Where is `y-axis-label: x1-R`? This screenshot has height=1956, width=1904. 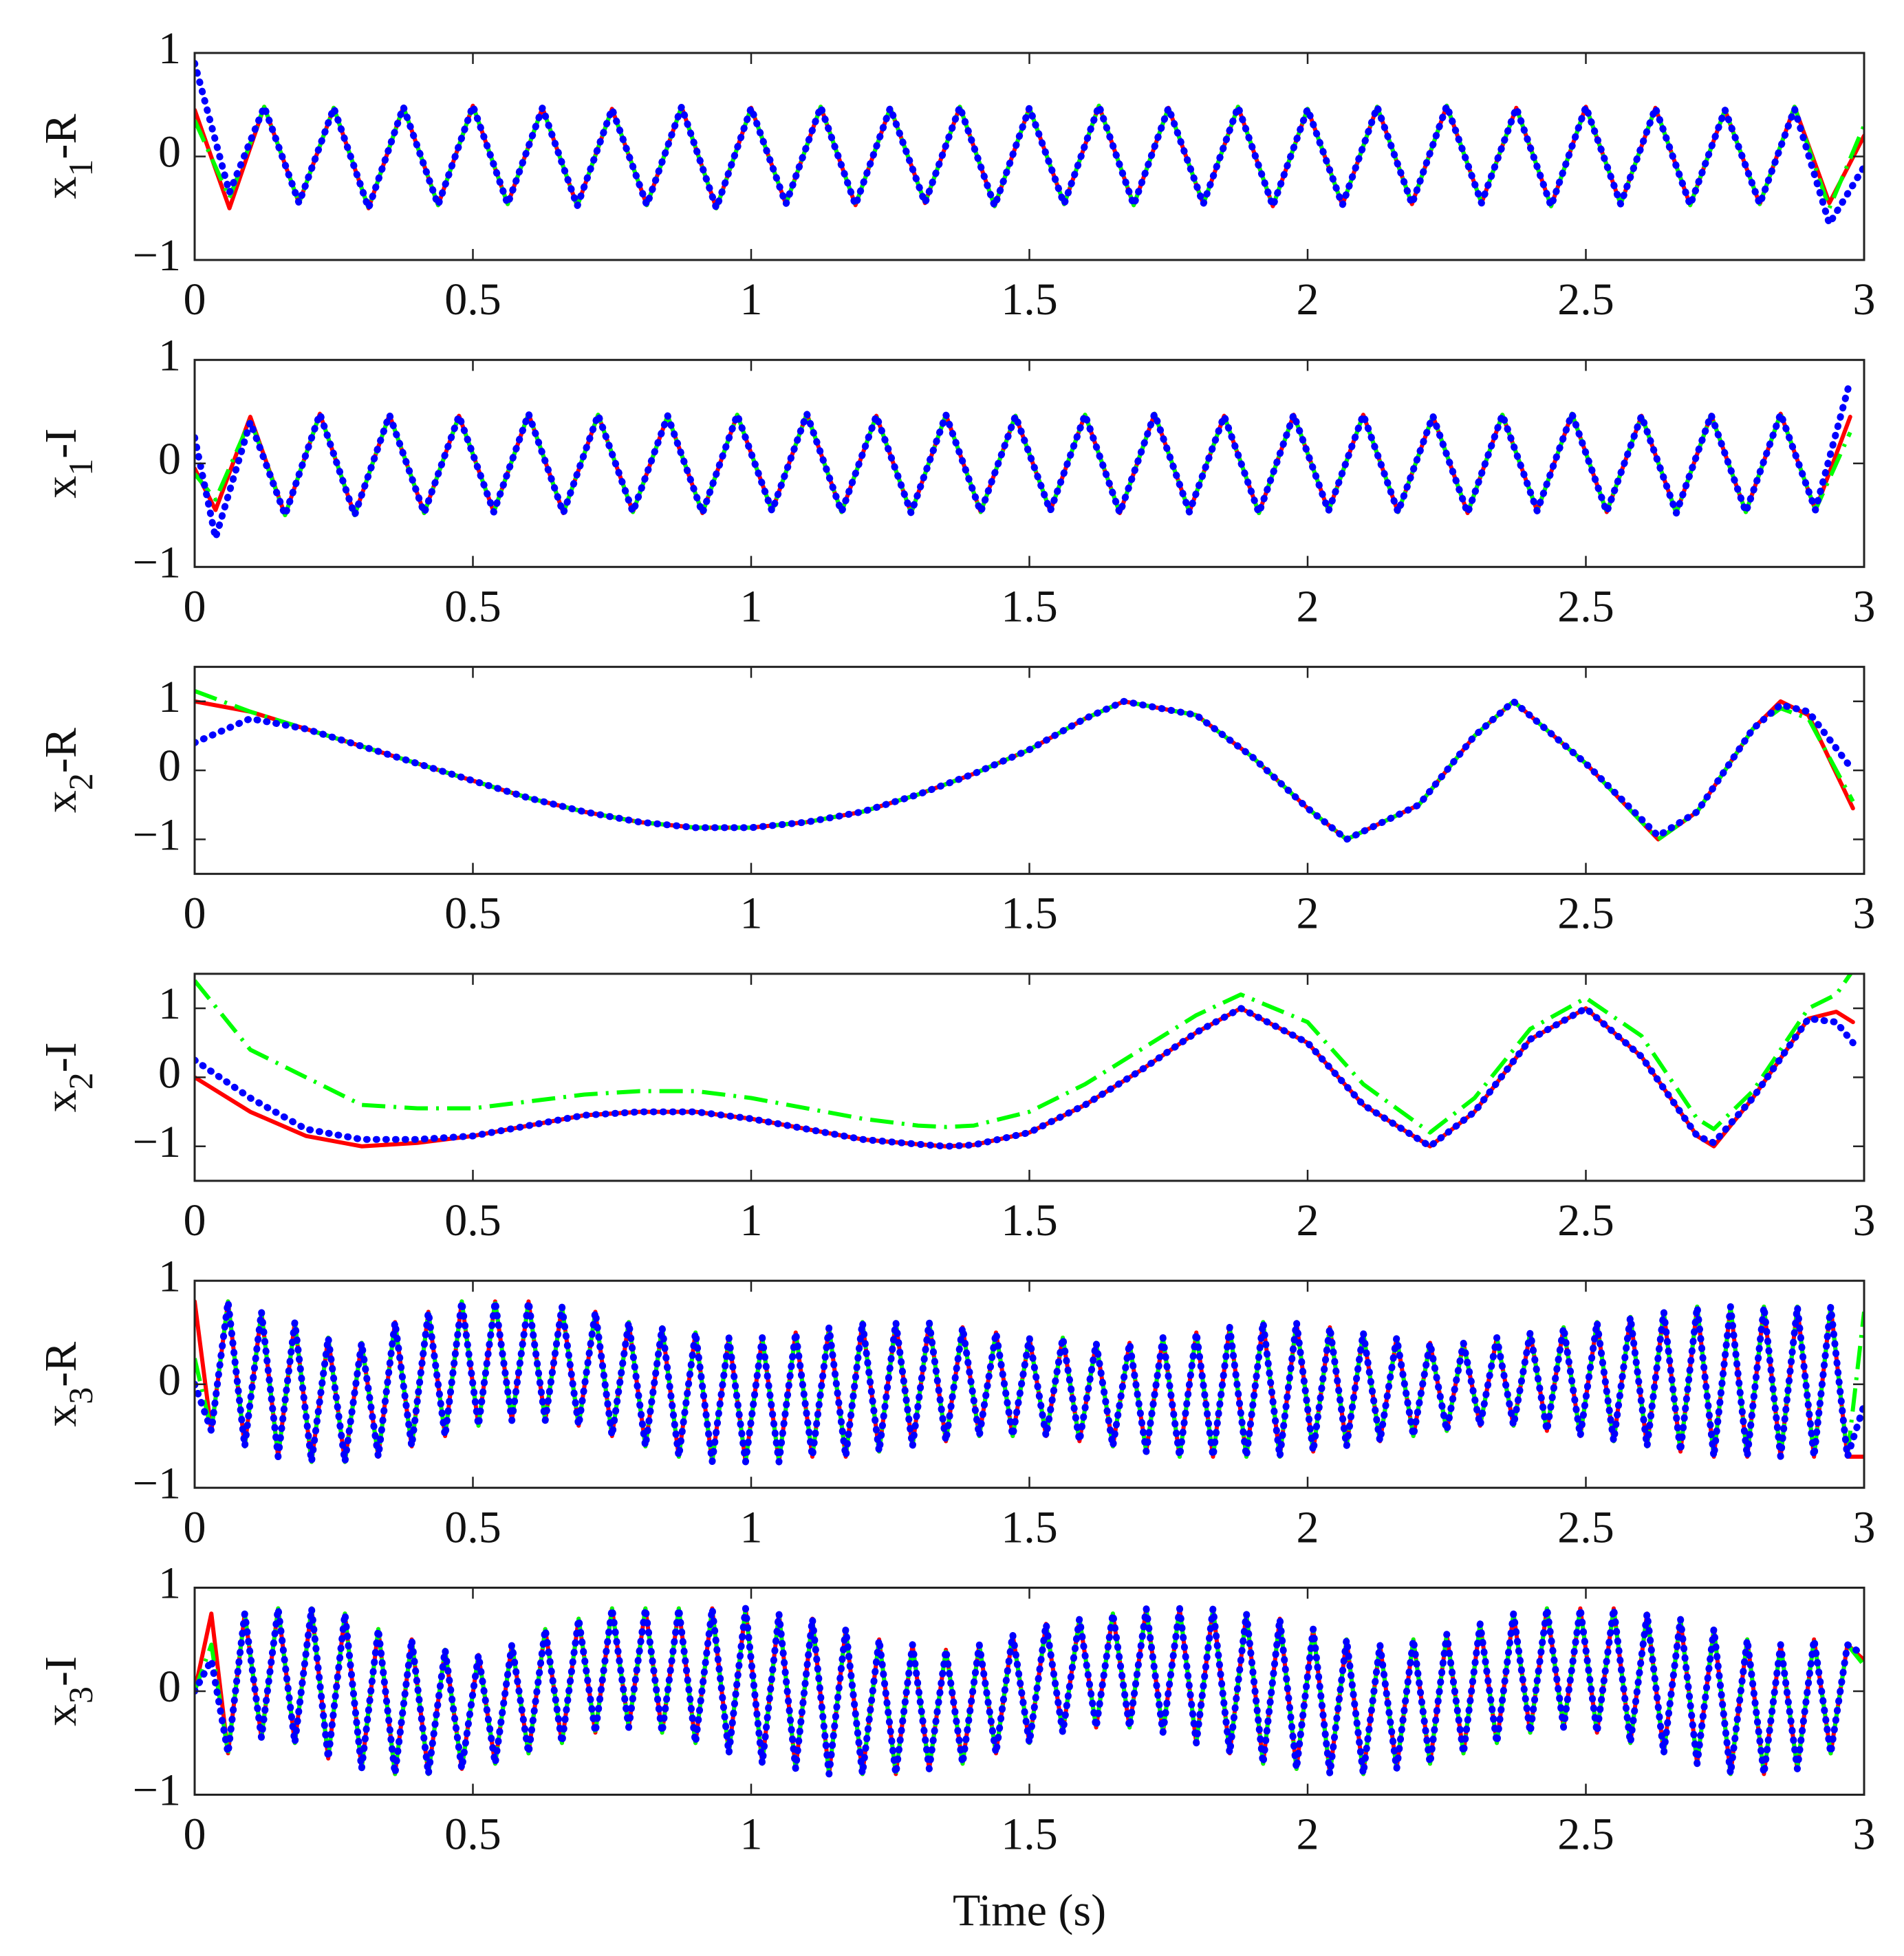 y-axis-label: x1-R is located at coordinates (68, 156).